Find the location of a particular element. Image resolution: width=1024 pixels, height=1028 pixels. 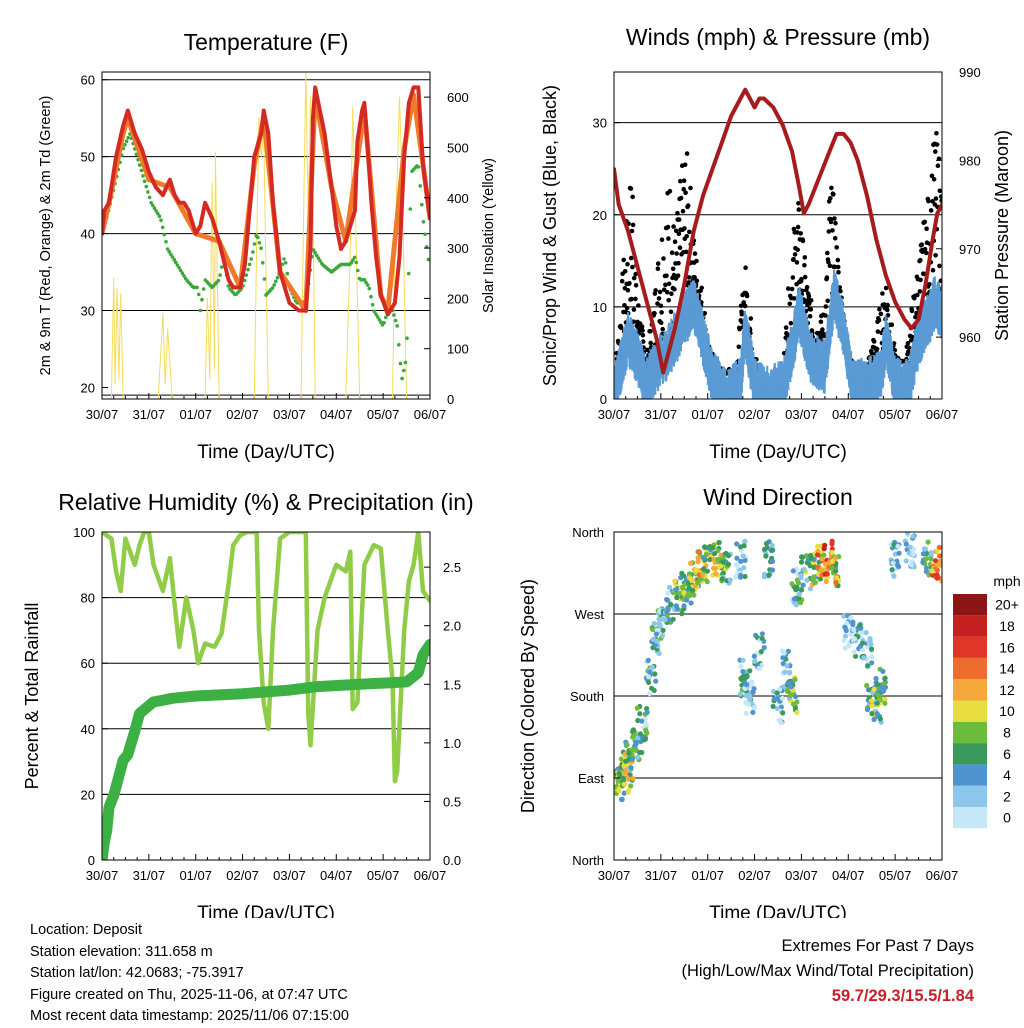

x-axis-label: Time (Day/UTC) is located at coordinates (778, 910).